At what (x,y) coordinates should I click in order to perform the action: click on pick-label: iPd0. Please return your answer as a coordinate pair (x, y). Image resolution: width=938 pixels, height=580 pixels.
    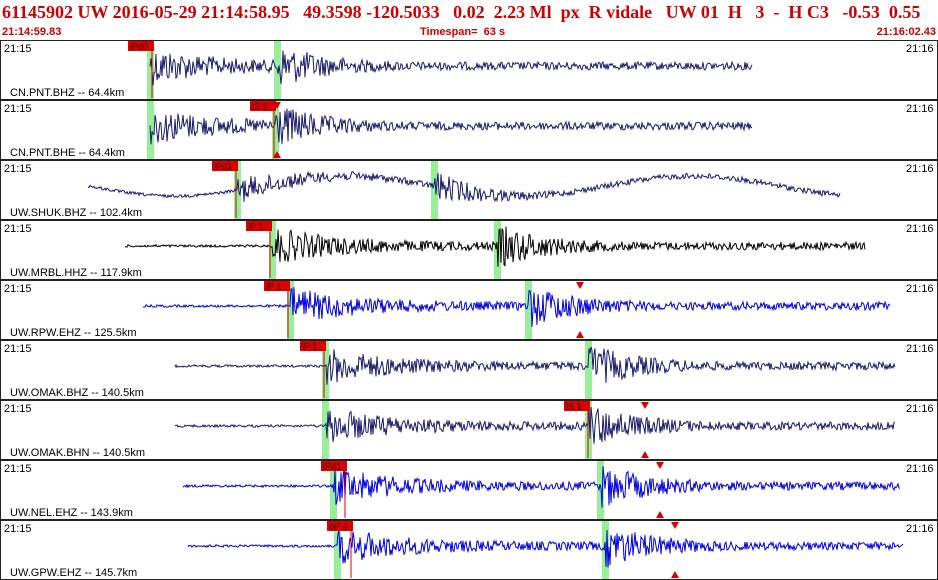
    Looking at the image, I should click on (139, 47).